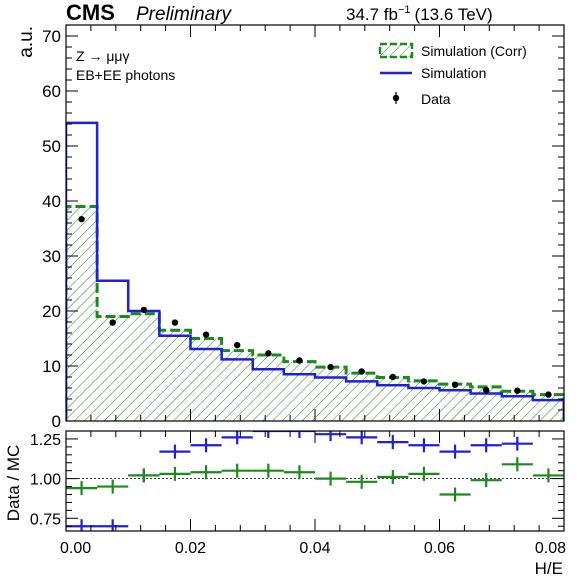  I want to click on lumi-exponent: −1, so click(404, 10).